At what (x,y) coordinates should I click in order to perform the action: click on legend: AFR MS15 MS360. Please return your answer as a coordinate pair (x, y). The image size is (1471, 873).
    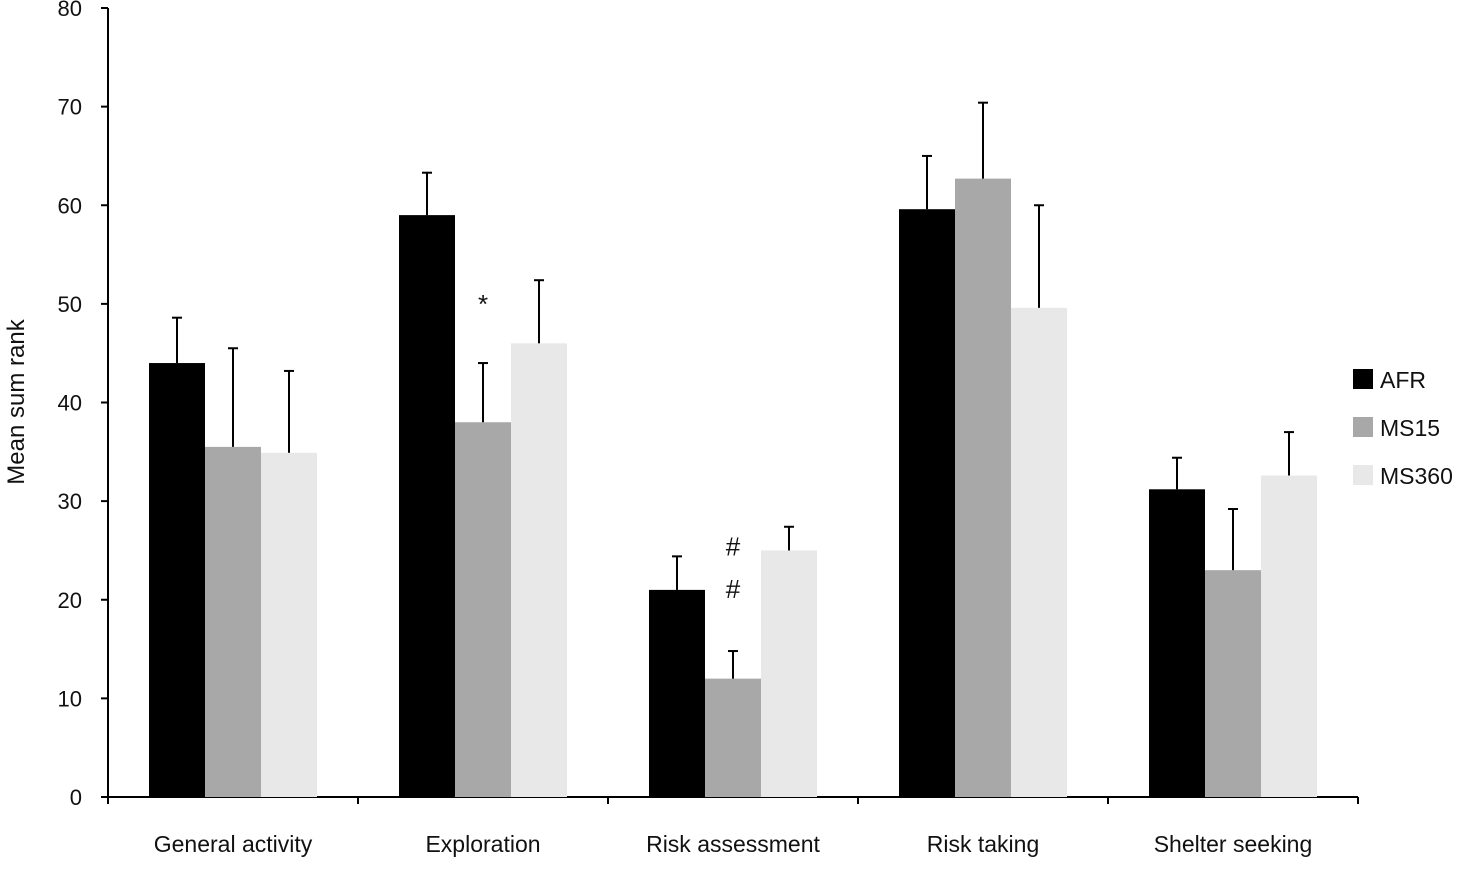
    Looking at the image, I should click on (1403, 428).